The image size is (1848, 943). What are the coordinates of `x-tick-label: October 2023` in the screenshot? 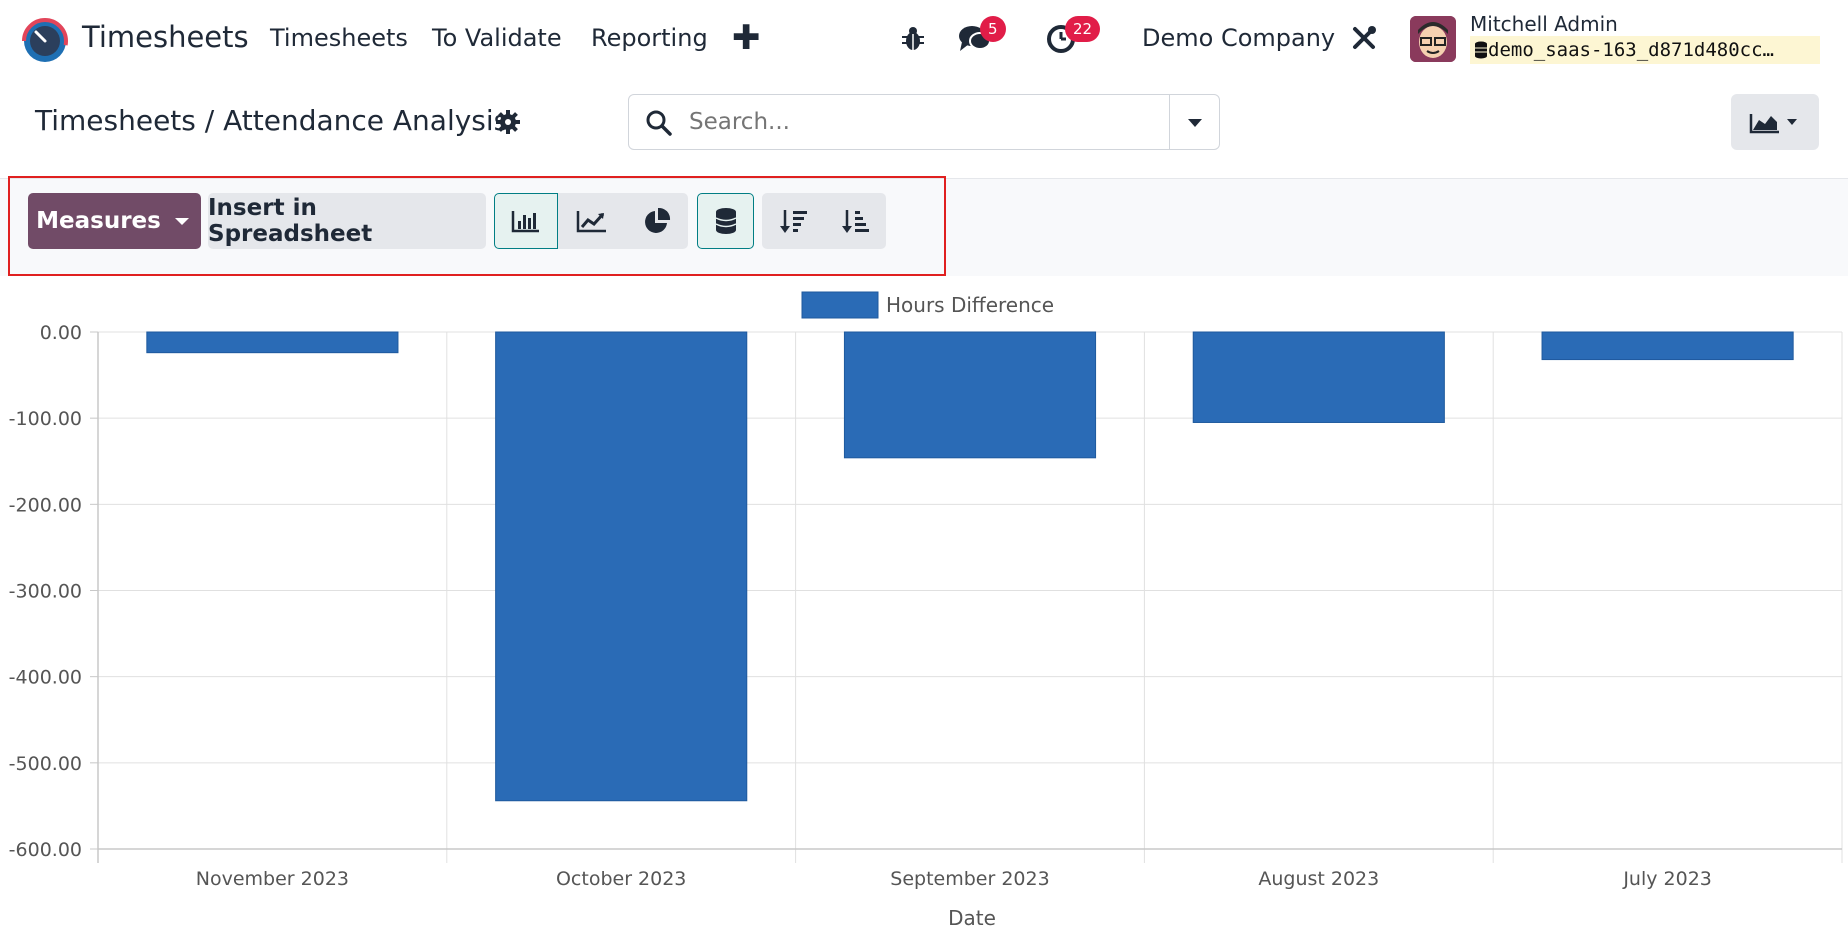 It's located at (621, 879).